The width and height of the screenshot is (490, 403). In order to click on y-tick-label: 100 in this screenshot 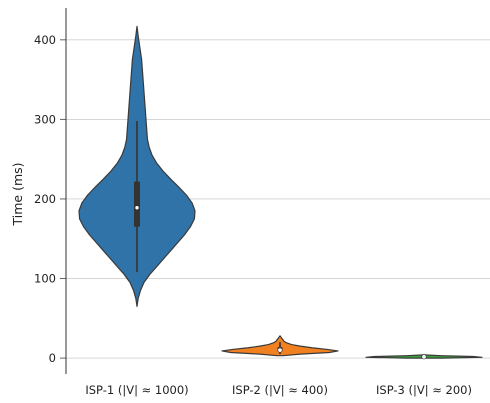, I will do `click(45, 279)`.